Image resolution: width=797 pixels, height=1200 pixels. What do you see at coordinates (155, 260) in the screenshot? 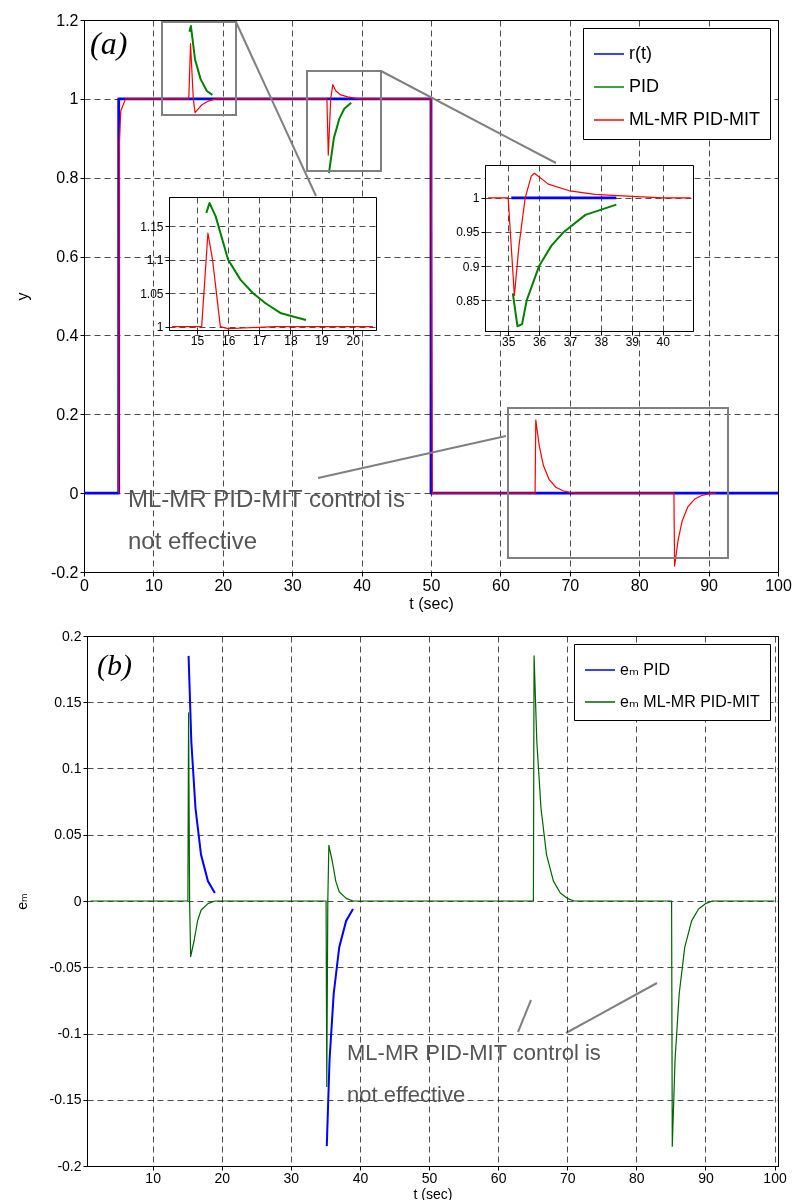
I see `y-tick-label: 1.1` at bounding box center [155, 260].